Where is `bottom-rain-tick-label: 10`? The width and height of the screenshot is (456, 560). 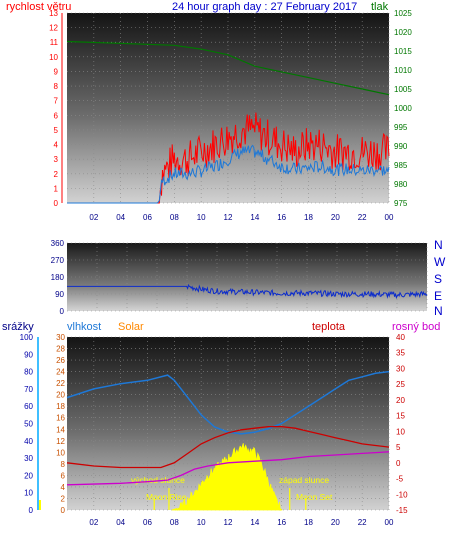 bottom-rain-tick-label: 10 is located at coordinates (28, 493).